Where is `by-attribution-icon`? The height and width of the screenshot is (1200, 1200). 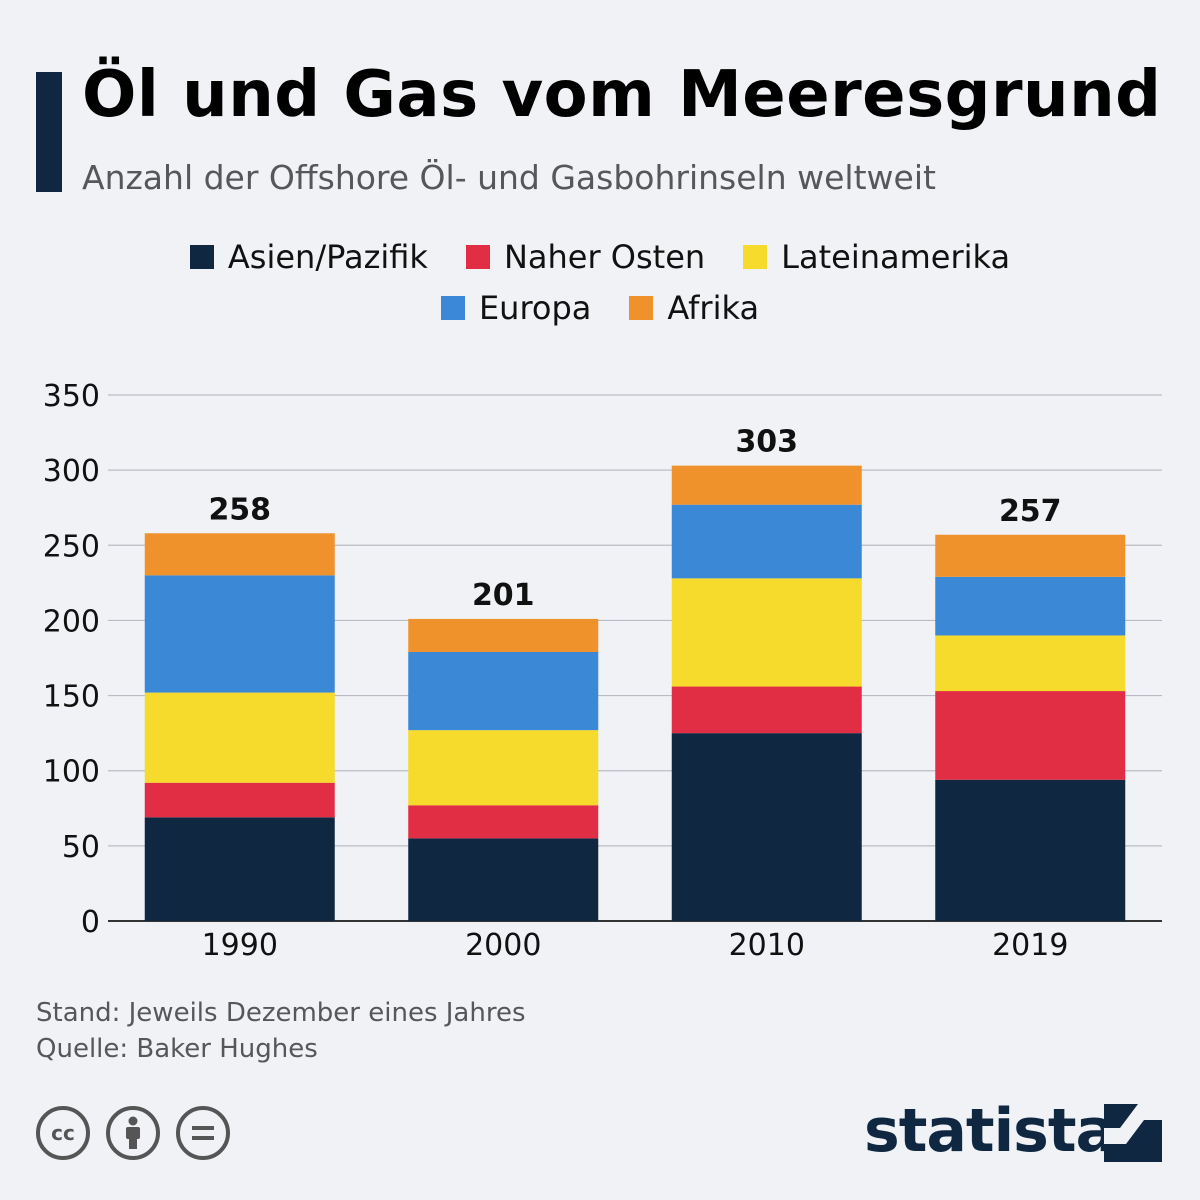 by-attribution-icon is located at coordinates (133, 1133).